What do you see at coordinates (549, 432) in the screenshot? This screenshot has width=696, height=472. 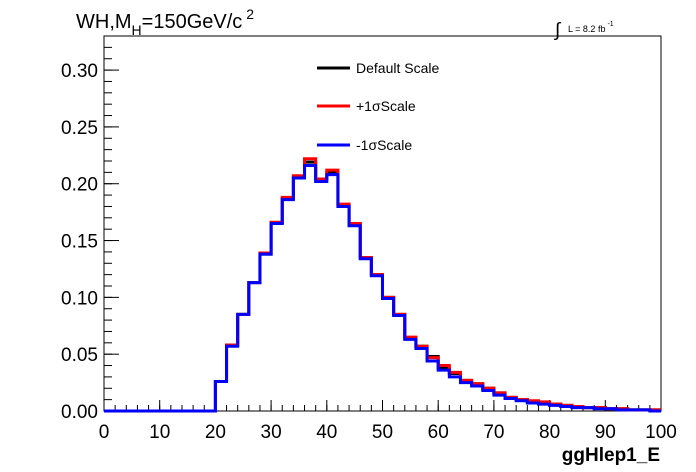 I see `x-tick-label: 80` at bounding box center [549, 432].